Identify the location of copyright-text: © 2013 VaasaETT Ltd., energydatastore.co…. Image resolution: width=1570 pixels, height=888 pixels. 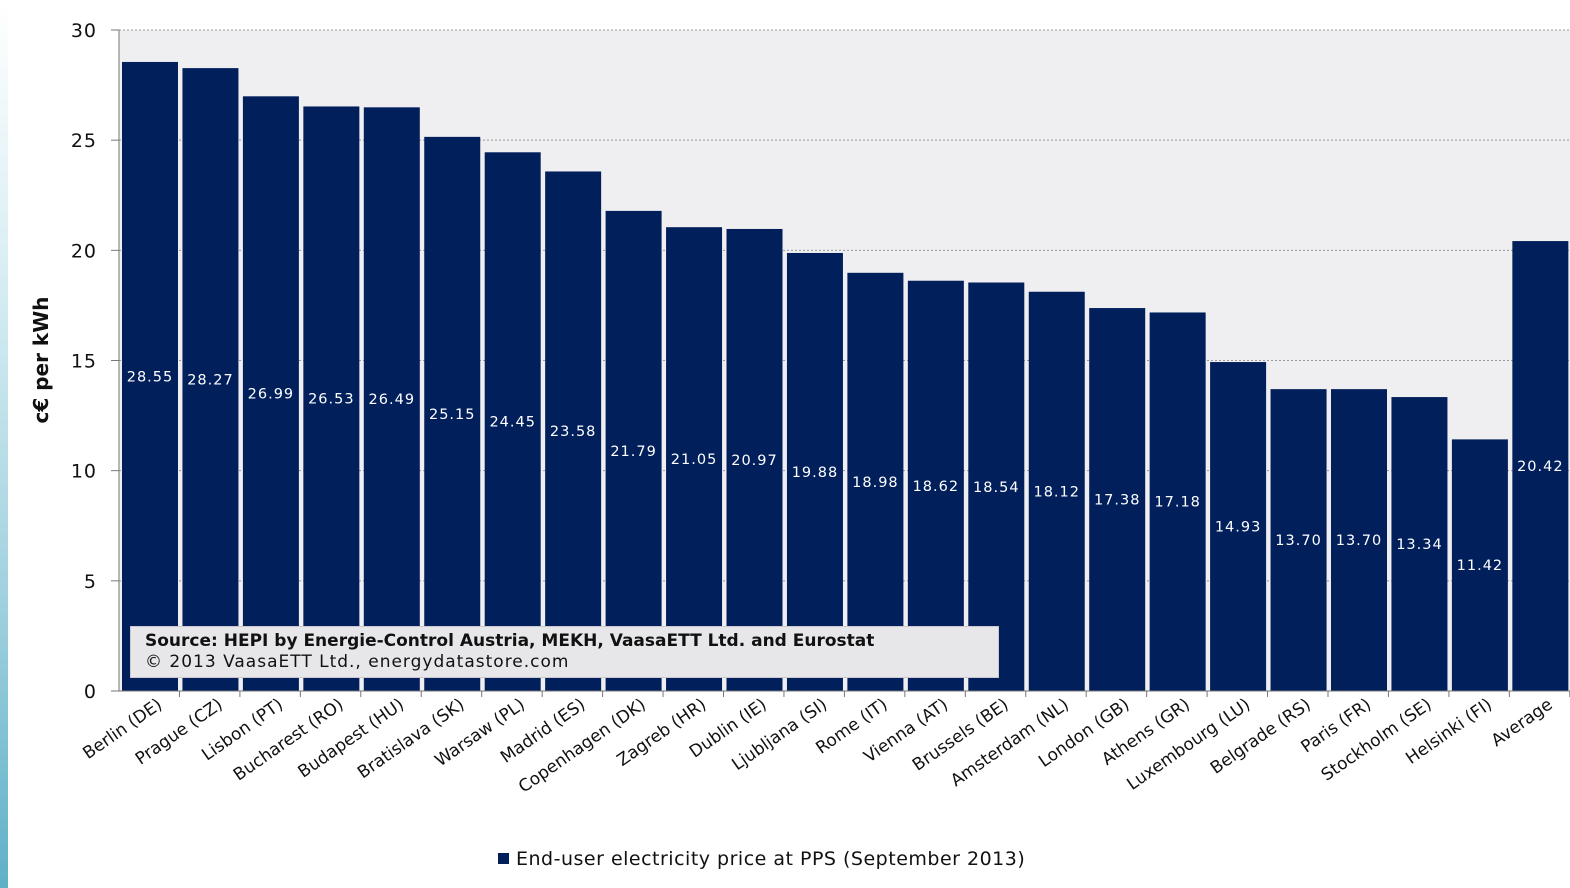
(571, 662).